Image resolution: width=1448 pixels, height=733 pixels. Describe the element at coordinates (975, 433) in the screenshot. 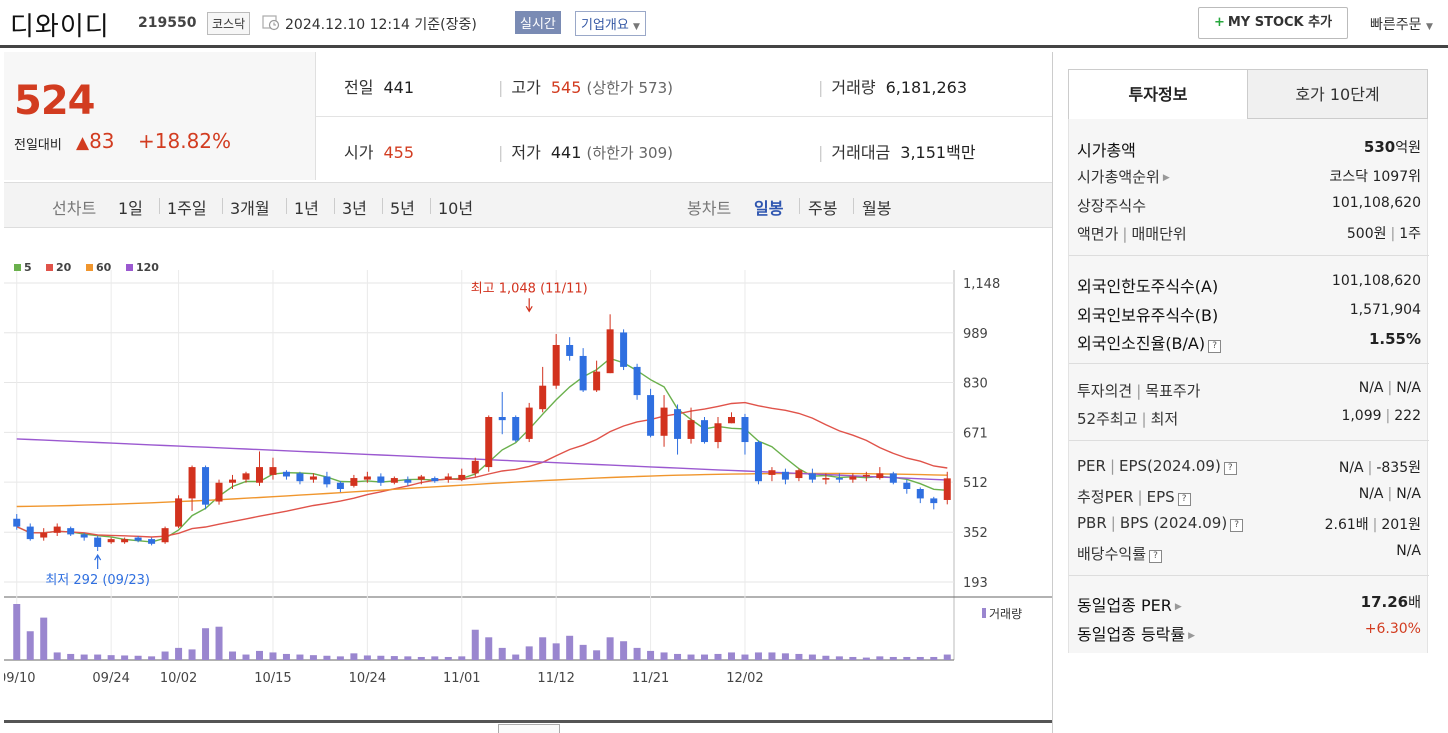

I see `y-tick-label: 671` at that location.